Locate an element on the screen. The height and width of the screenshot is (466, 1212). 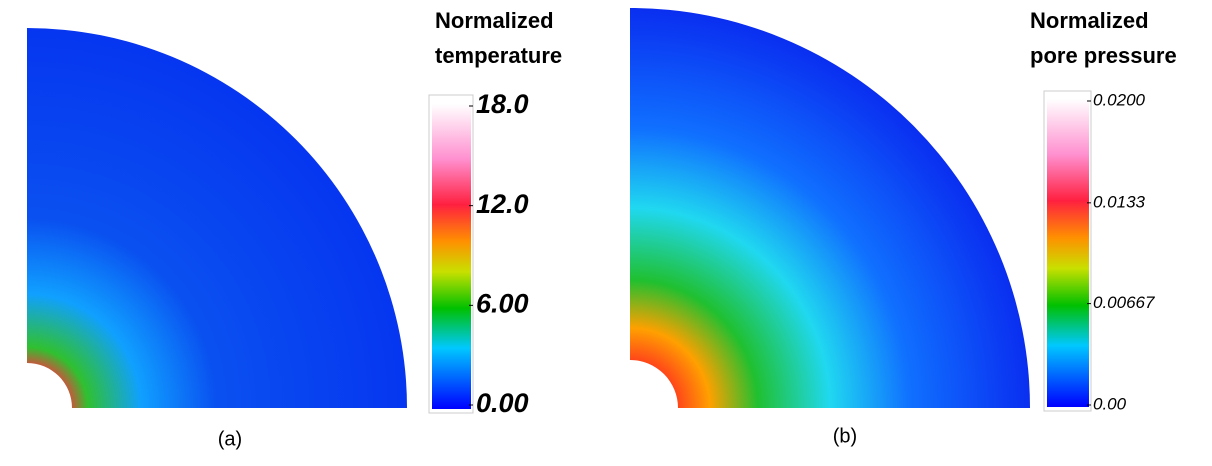
tick-label: 6.00 is located at coordinates (502, 303).